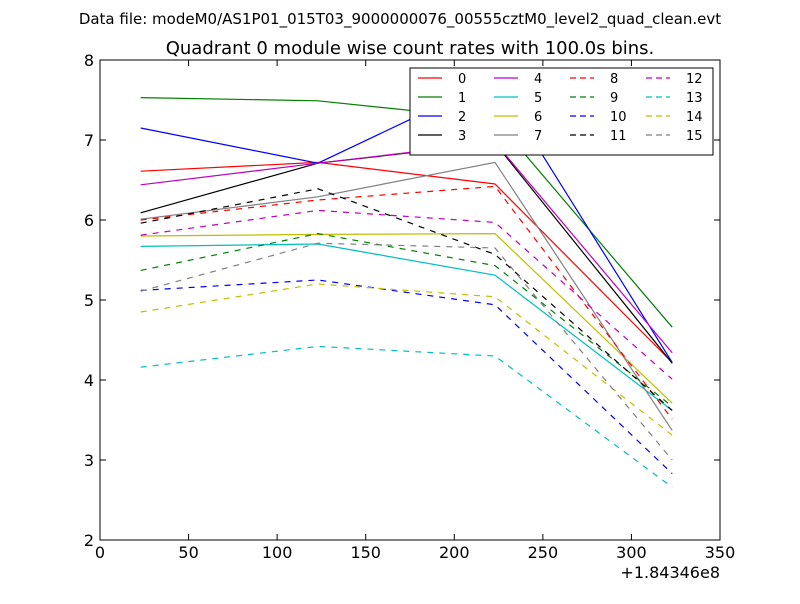 This screenshot has width=800, height=604. Describe the element at coordinates (89, 60) in the screenshot. I see `y-tick-label: 8` at that location.